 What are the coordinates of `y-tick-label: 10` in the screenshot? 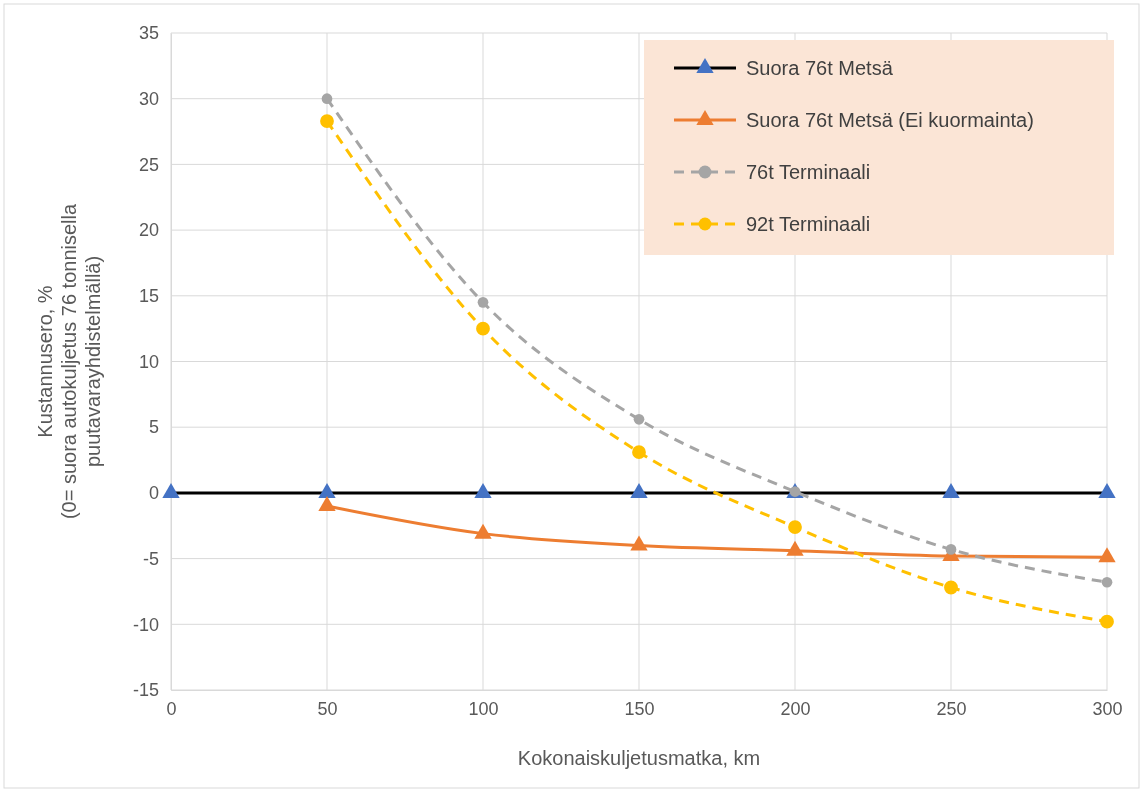 It's located at (148, 361).